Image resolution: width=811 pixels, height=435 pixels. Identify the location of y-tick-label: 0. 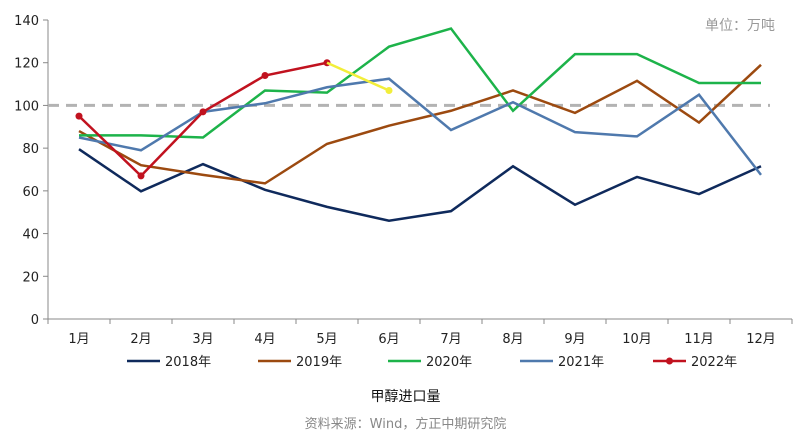
(35, 320).